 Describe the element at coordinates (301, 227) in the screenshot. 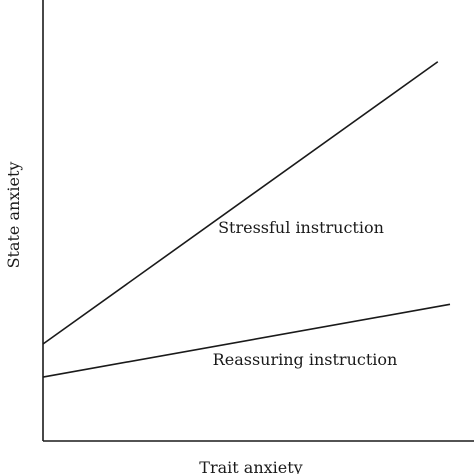

I see `series-label-stressful-instruction: Stressful instruction` at that location.